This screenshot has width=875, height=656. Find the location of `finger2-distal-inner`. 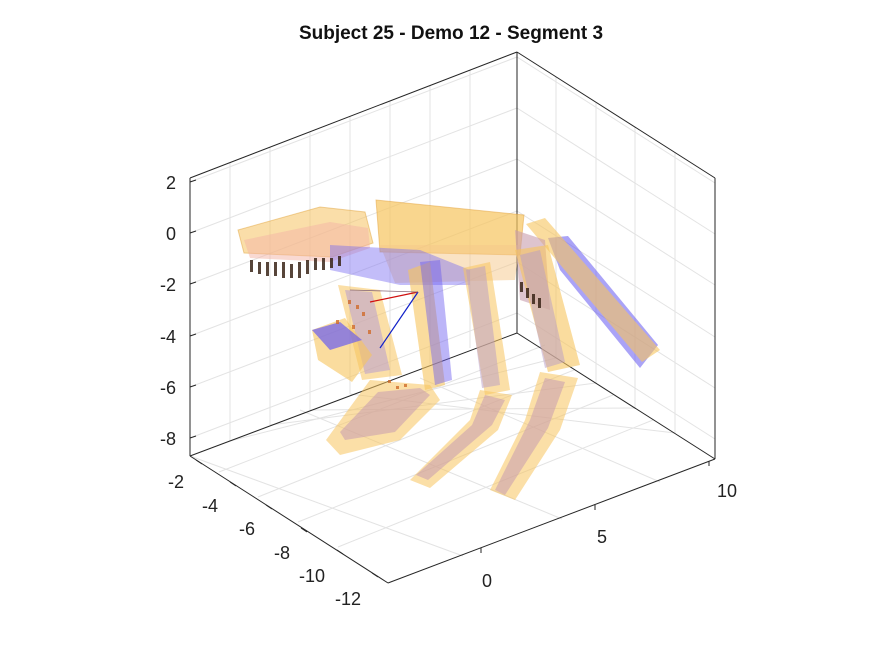

finger2-distal-inner is located at coordinates (460, 437).